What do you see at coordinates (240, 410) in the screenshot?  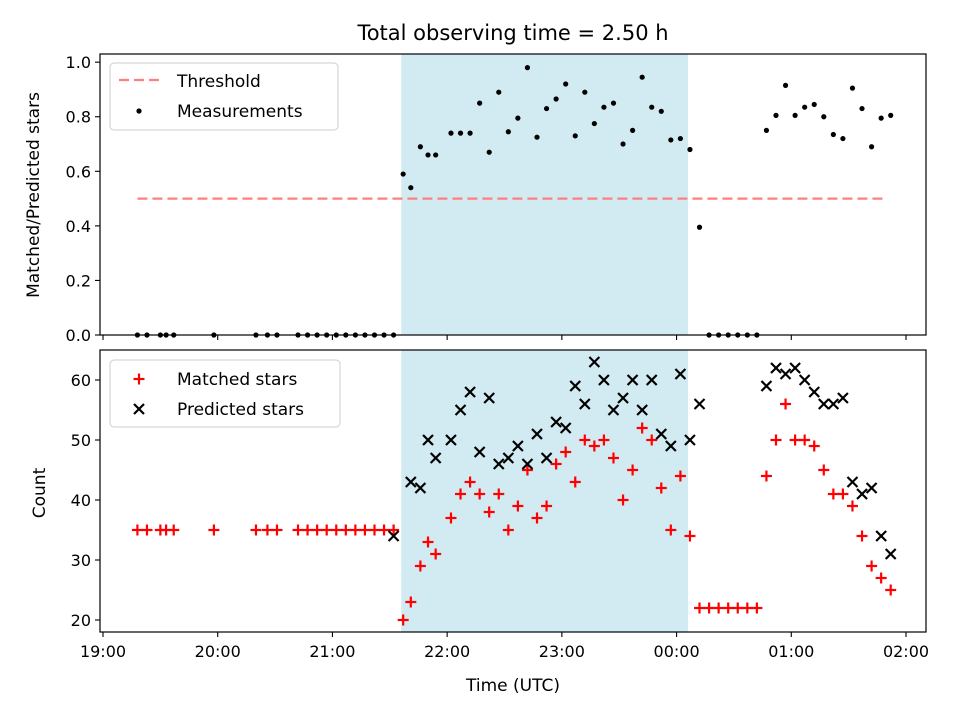 I see `legend-predicted-label: Predicted stars` at bounding box center [240, 410].